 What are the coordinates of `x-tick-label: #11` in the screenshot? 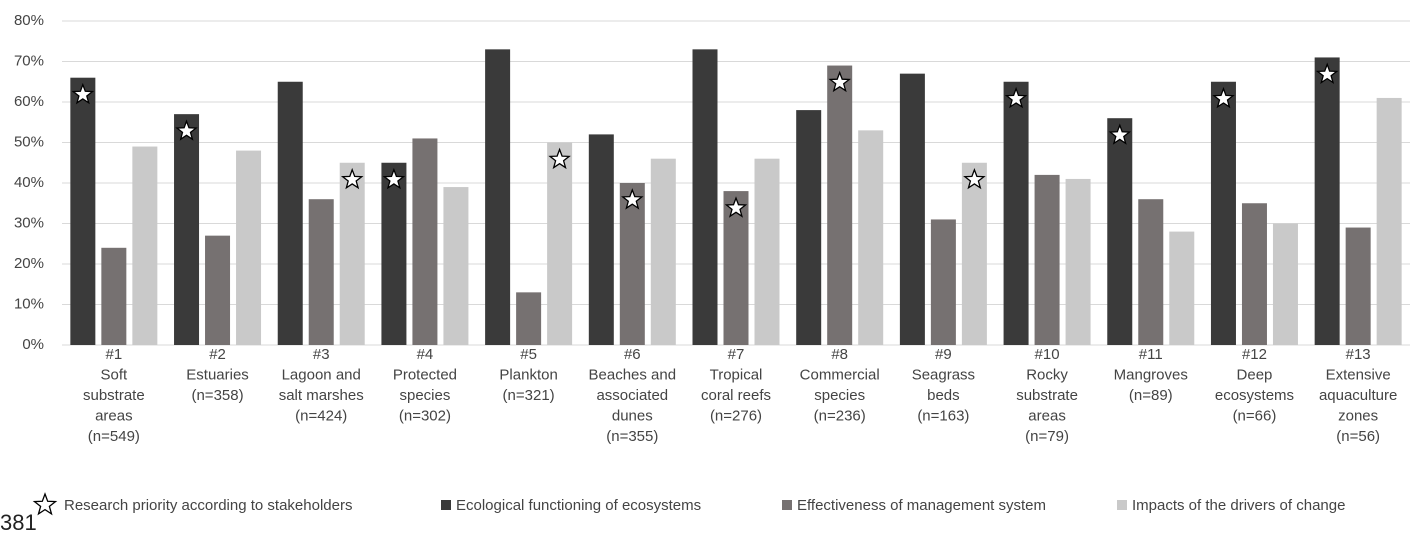 It's located at (1151, 354).